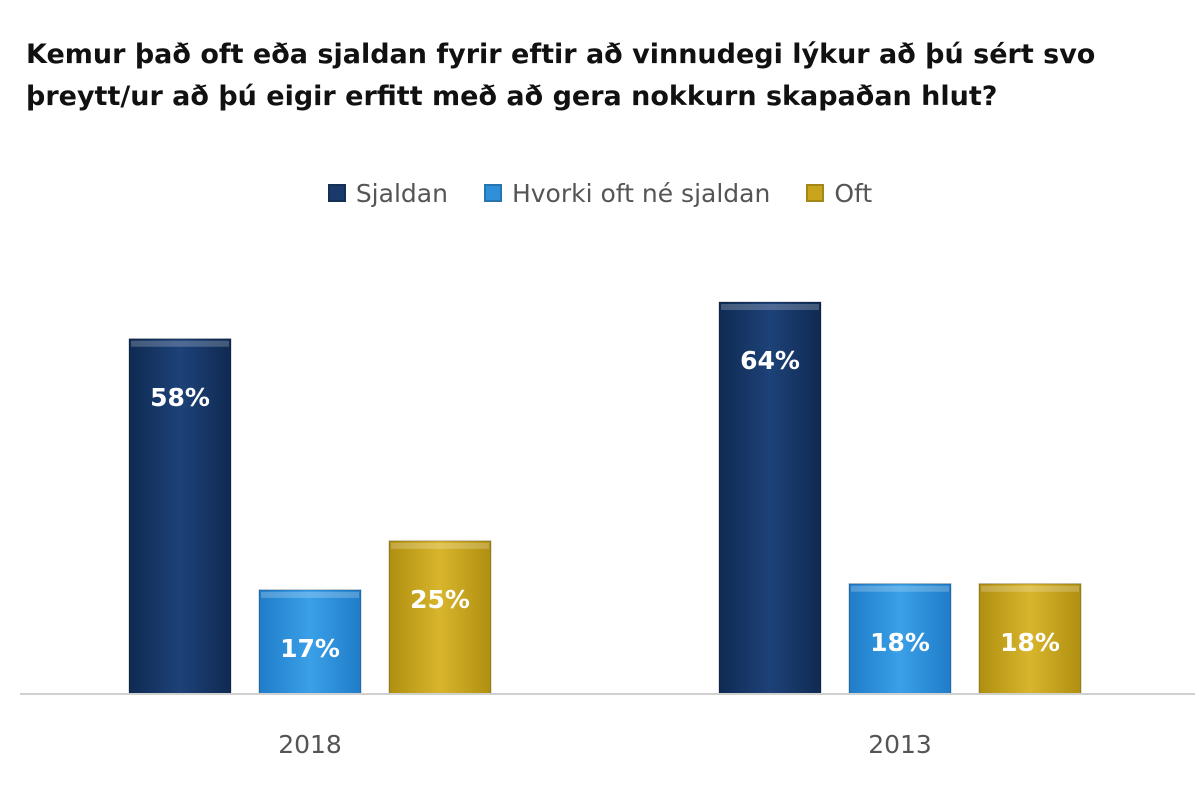 This screenshot has height=792, width=1200. What do you see at coordinates (440, 617) in the screenshot?
I see `bar-2018-oft` at bounding box center [440, 617].